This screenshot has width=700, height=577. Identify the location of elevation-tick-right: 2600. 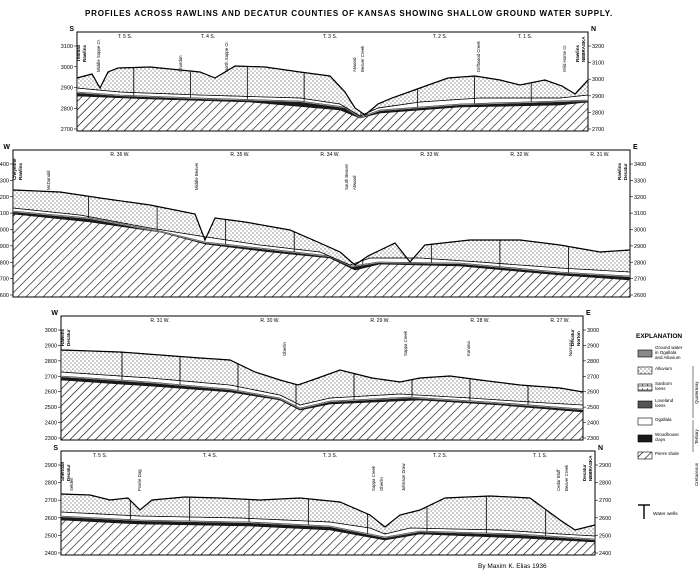
(593, 393).